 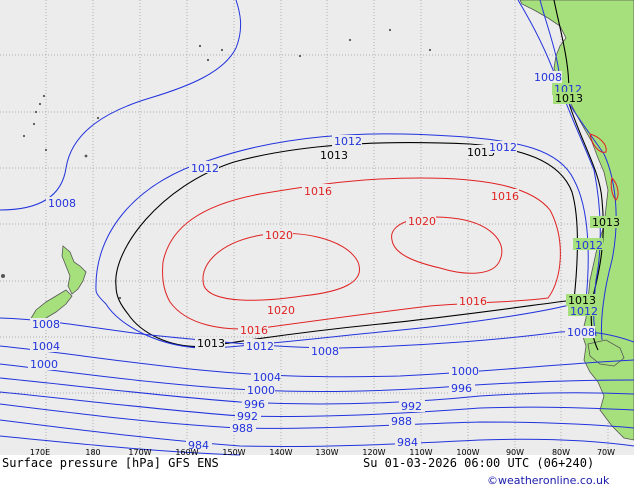 I want to click on isobars-andes-high, so click(x=604, y=167).